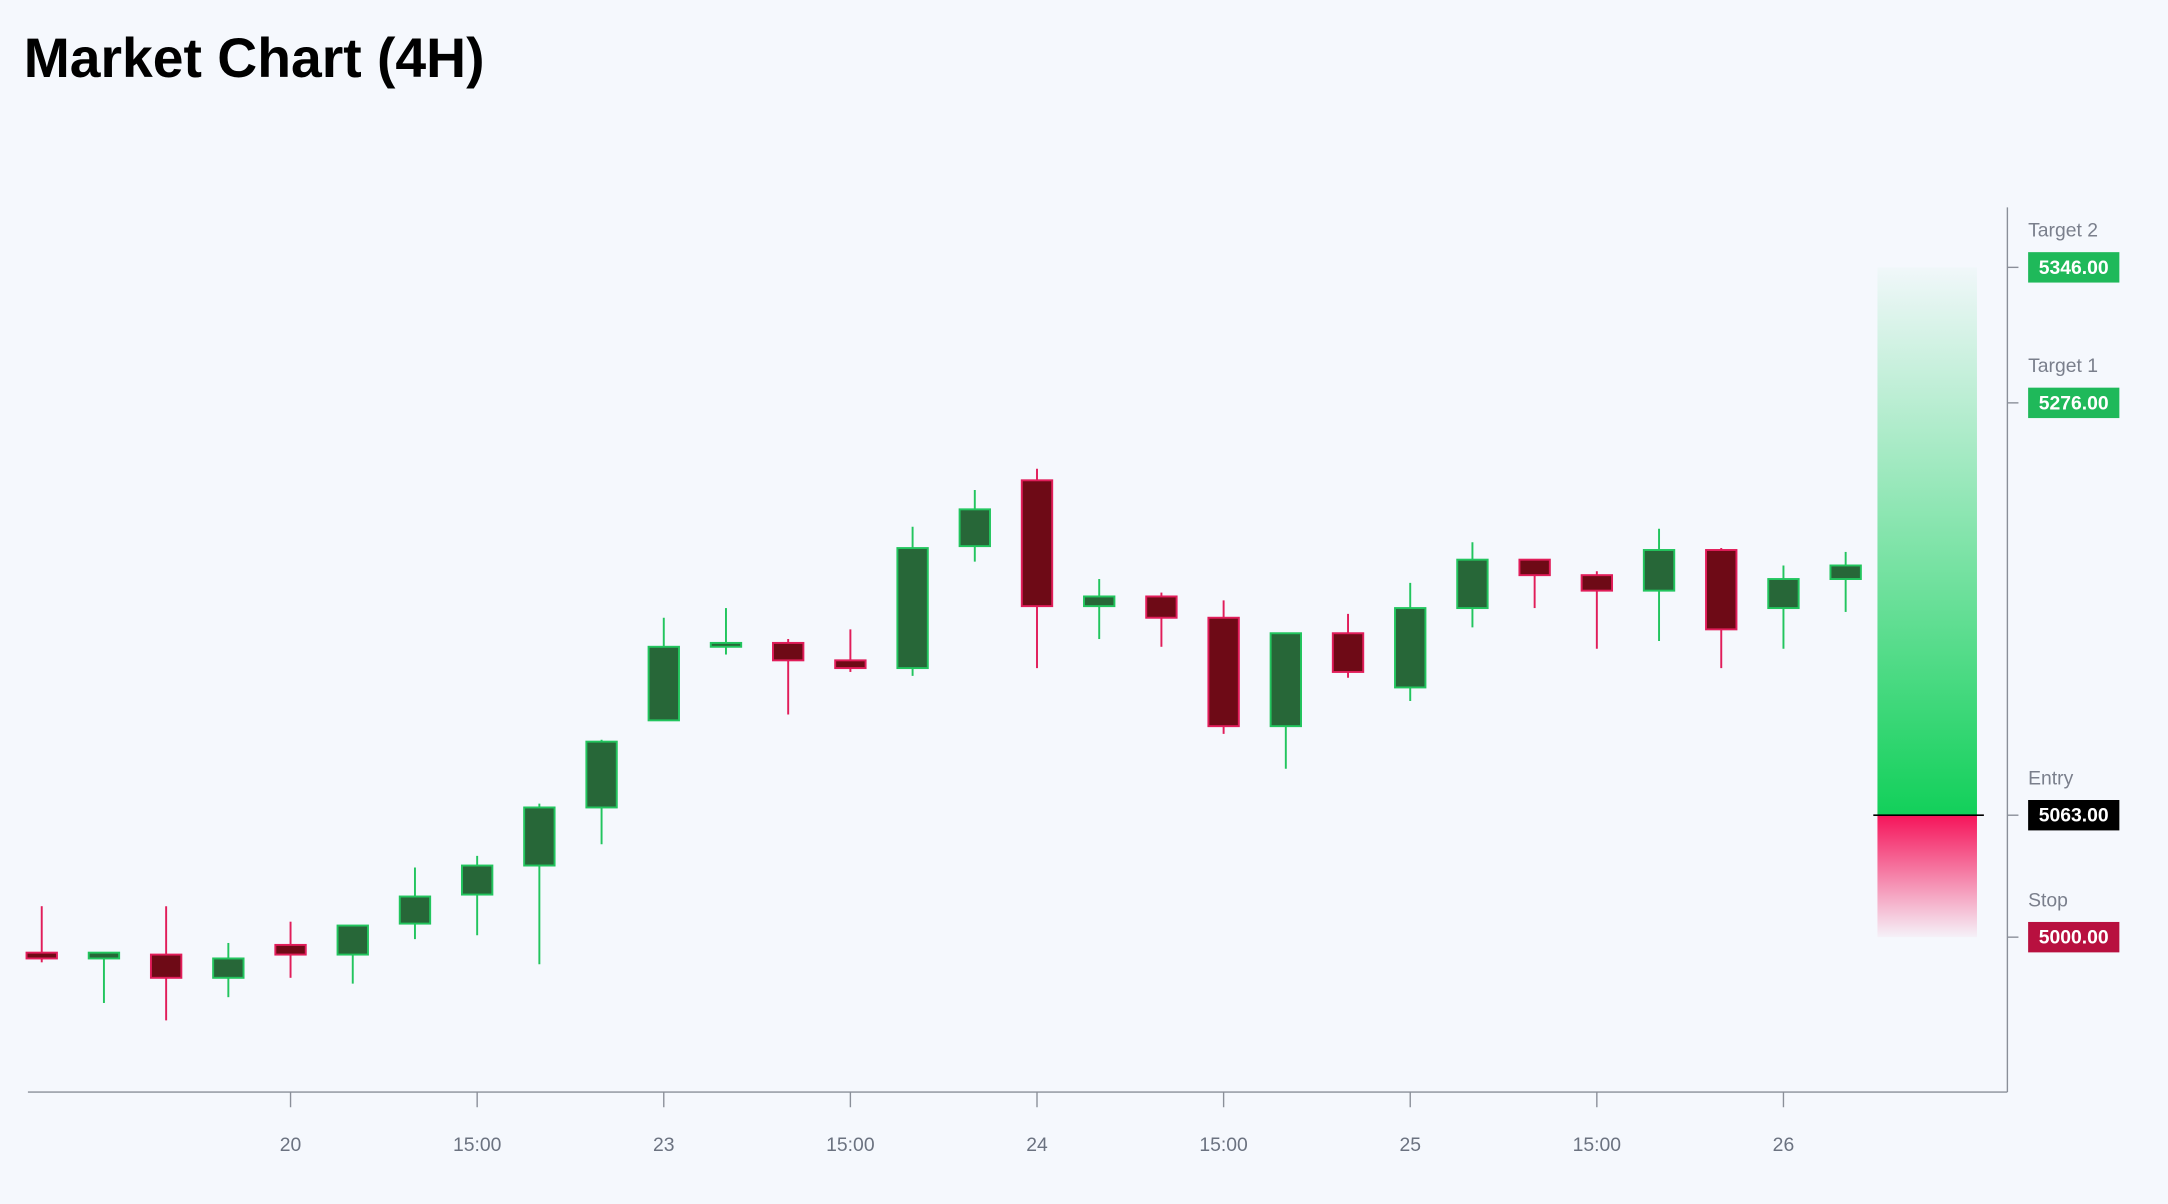  Describe the element at coordinates (1784, 1145) in the screenshot. I see `x-tick-label: 26` at that location.